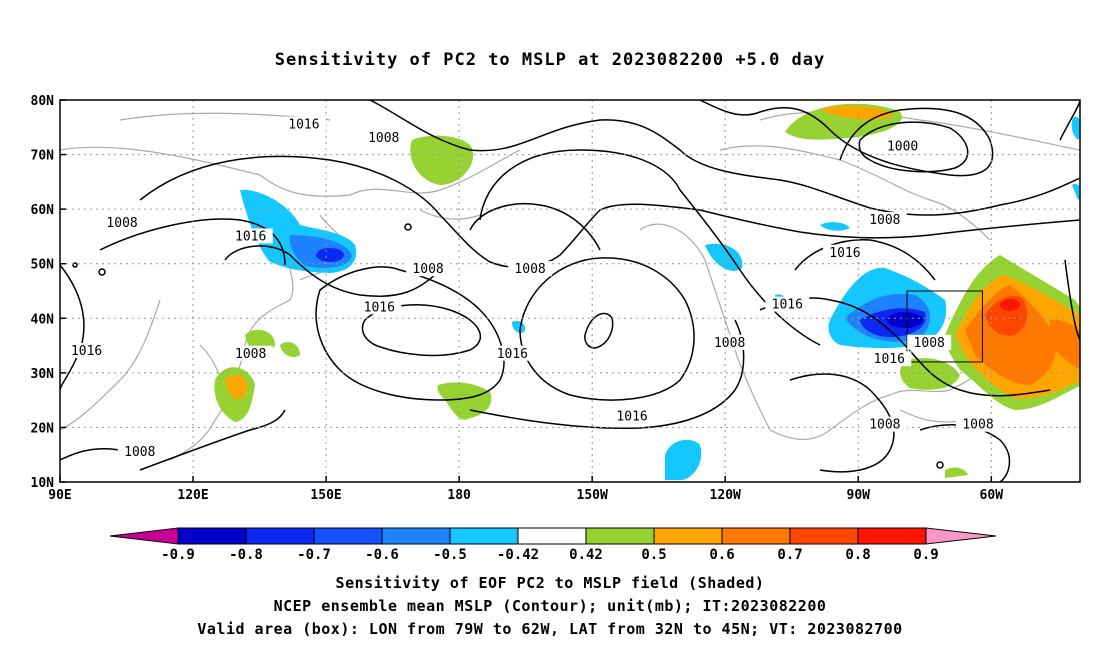  I want to click on colorbar-label: 0.5, so click(653, 555).